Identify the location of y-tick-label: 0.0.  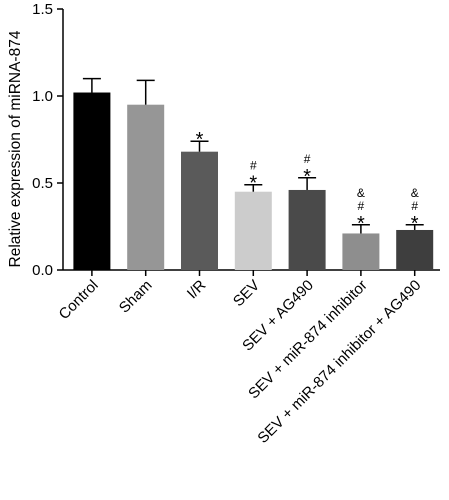
(42, 270).